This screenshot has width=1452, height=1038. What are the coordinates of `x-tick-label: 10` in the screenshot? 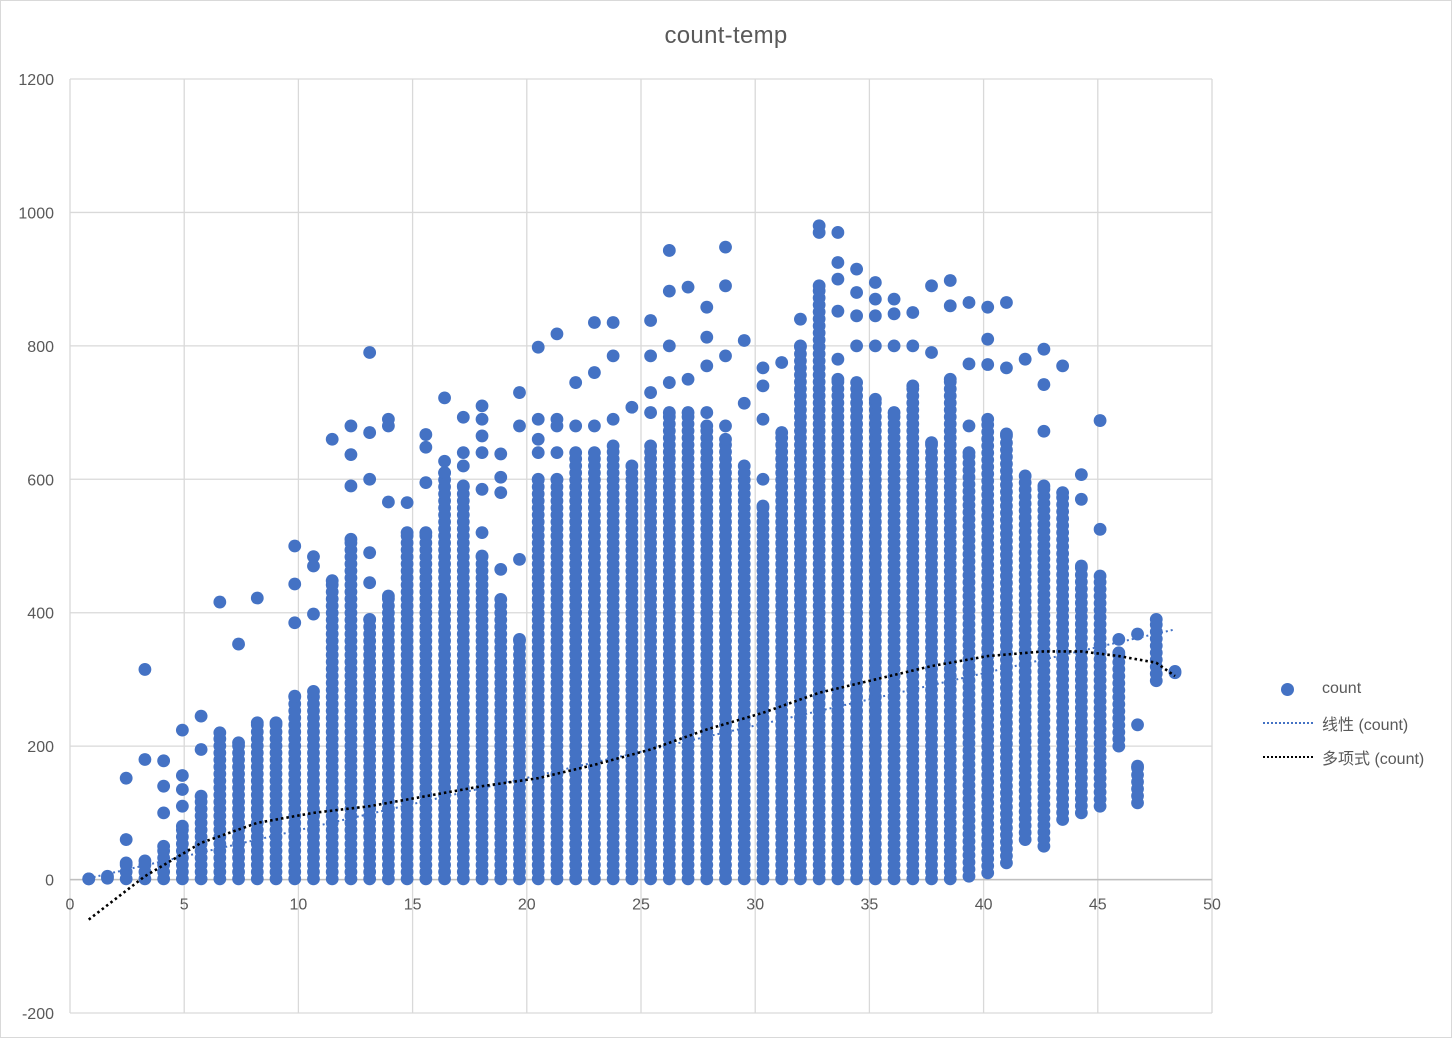 It's located at (299, 905).